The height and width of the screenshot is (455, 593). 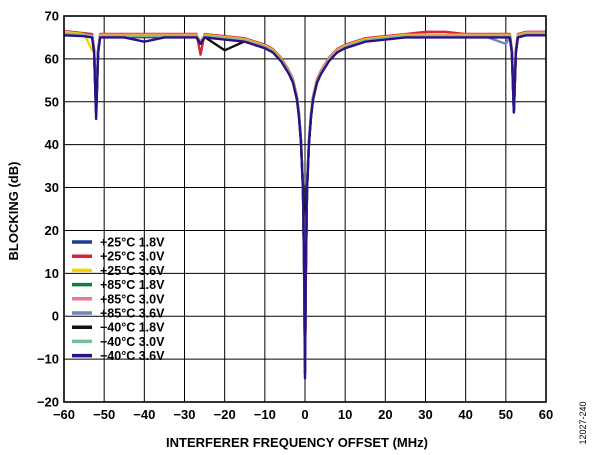 I want to click on x-tick-label: −20, so click(x=225, y=414).